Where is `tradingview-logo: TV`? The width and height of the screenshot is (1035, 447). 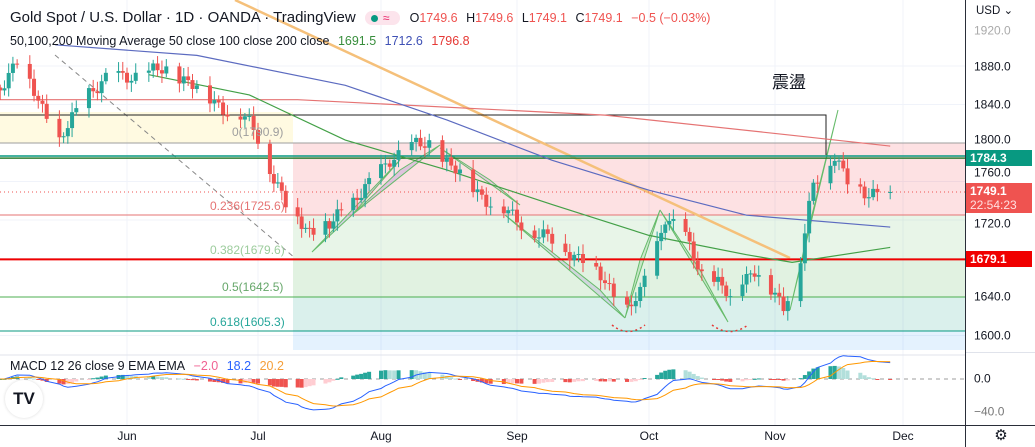 tradingview-logo: TV is located at coordinates (24, 399).